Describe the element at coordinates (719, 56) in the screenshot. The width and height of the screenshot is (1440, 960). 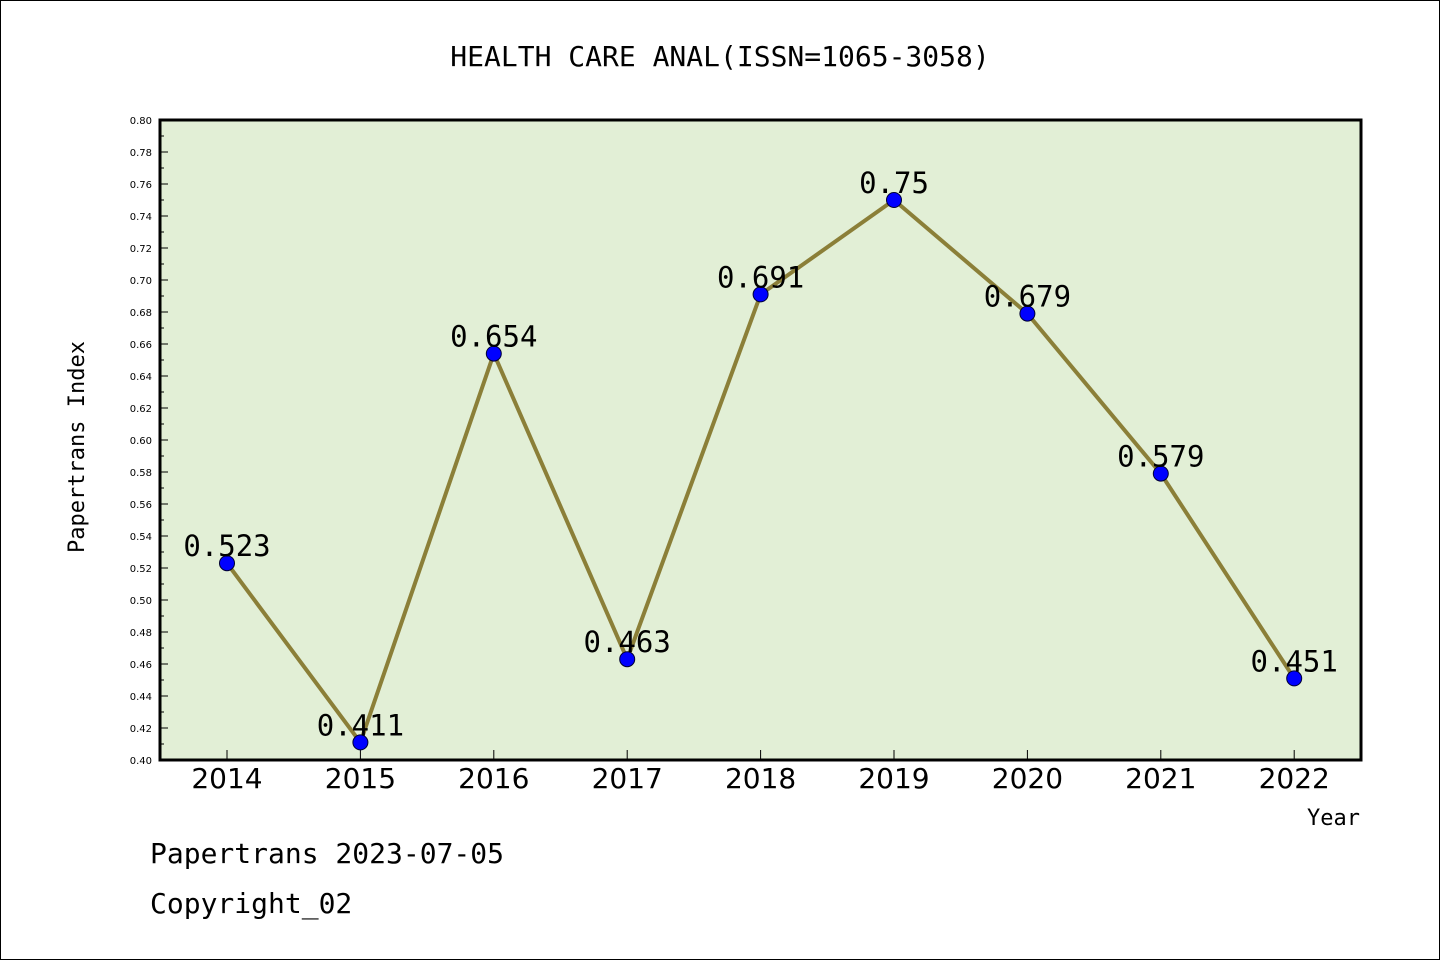
I see `chart-title: HEALTH CARE ANAL(ISSN=1065-3058)` at that location.